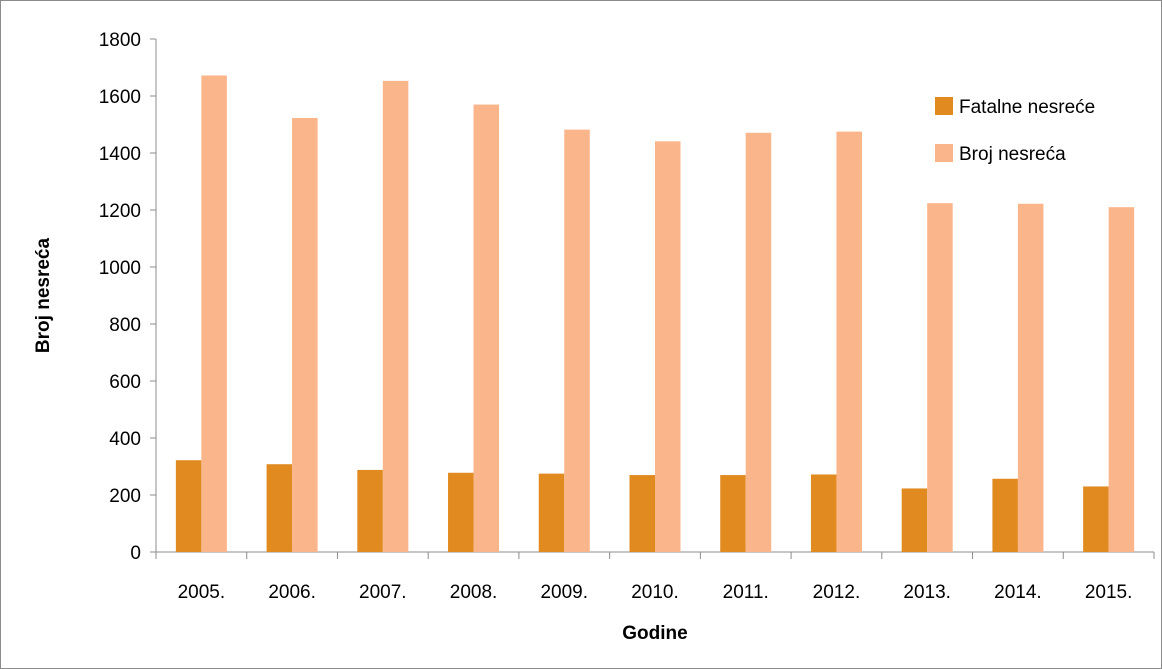 This screenshot has height=669, width=1162. What do you see at coordinates (849, 341) in the screenshot?
I see `bar-series-1-2012` at bounding box center [849, 341].